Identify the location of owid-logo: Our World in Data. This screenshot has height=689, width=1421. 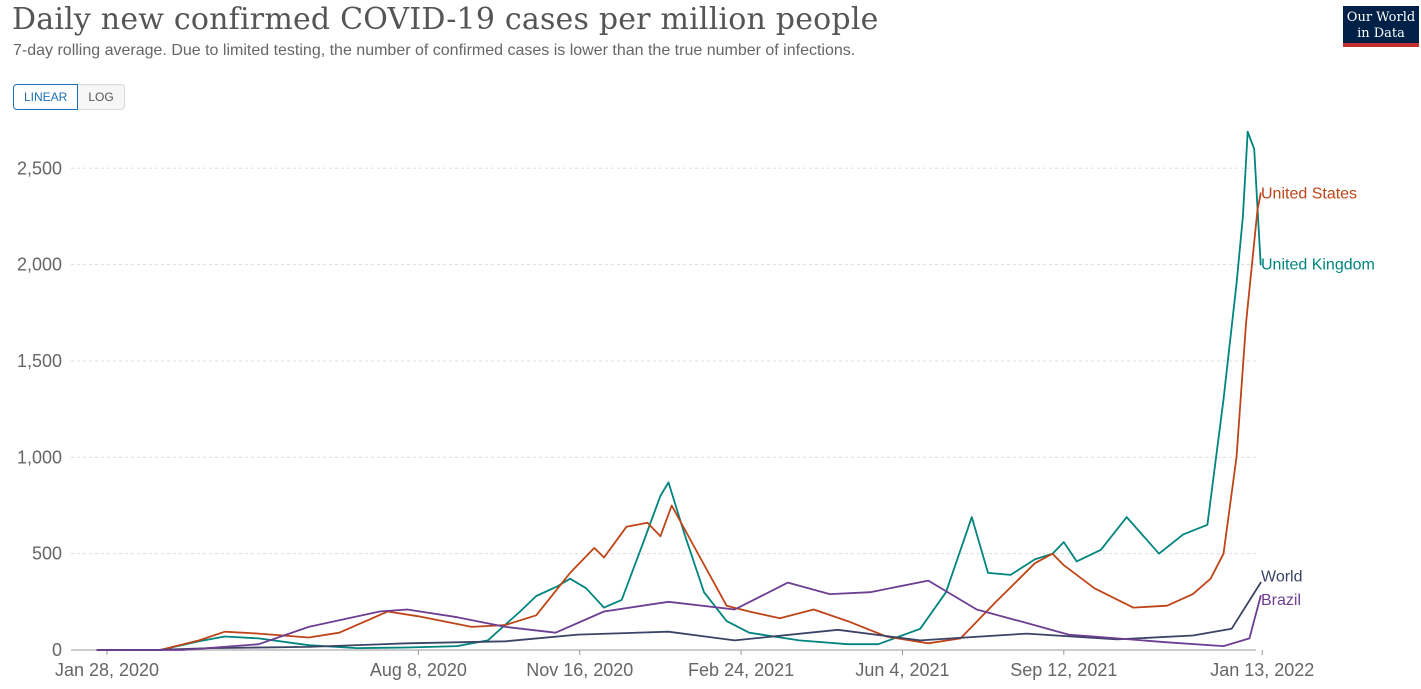
(1381, 26).